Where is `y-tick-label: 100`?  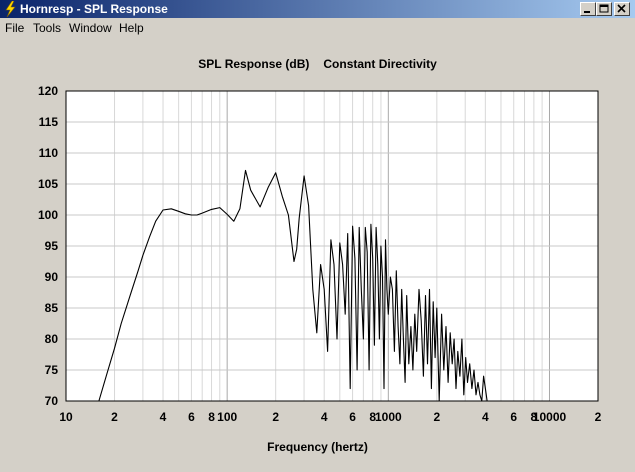 y-tick-label: 100 is located at coordinates (48, 215).